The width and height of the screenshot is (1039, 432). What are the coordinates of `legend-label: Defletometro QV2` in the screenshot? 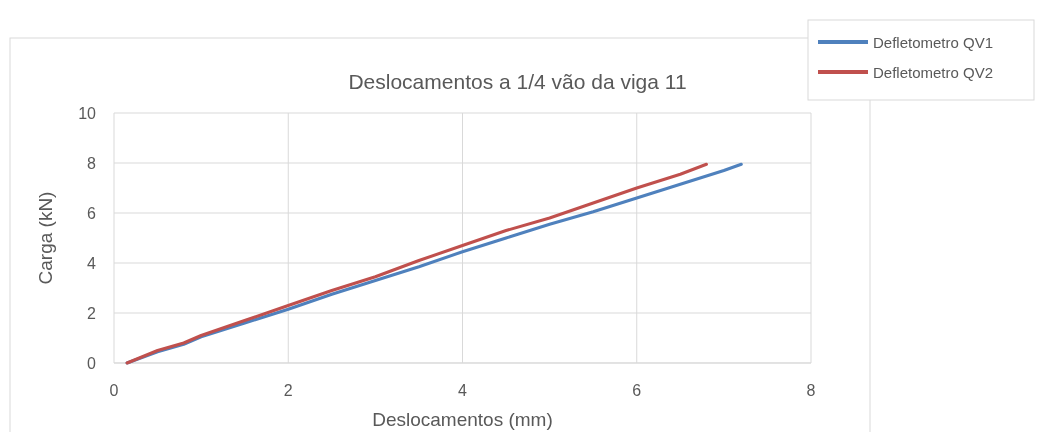 It's located at (933, 72).